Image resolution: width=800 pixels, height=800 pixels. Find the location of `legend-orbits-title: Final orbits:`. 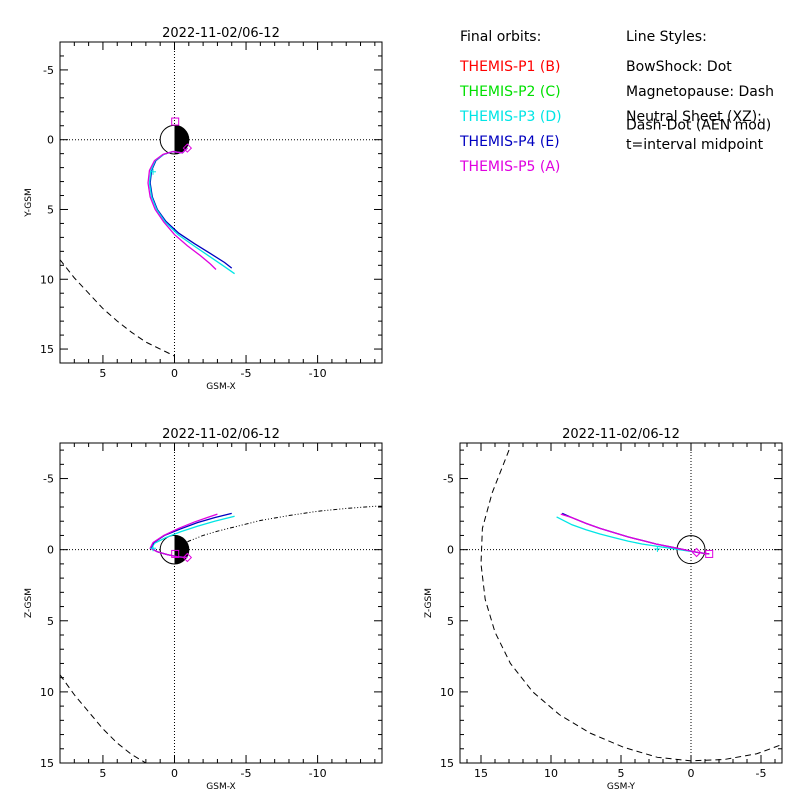

legend-orbits-title: Final orbits: is located at coordinates (500, 37).